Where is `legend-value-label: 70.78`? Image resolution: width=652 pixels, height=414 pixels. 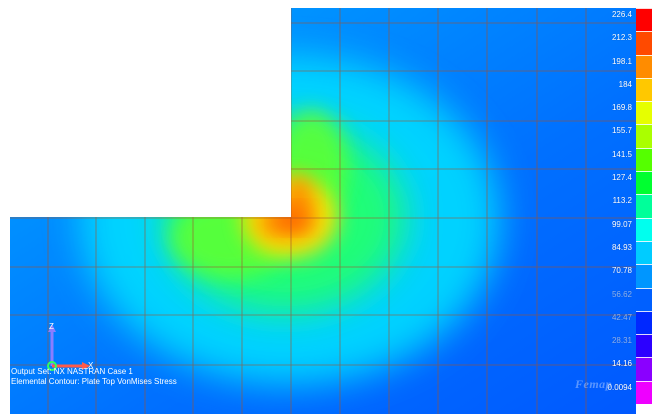 legend-value-label: 70.78 is located at coordinates (602, 271).